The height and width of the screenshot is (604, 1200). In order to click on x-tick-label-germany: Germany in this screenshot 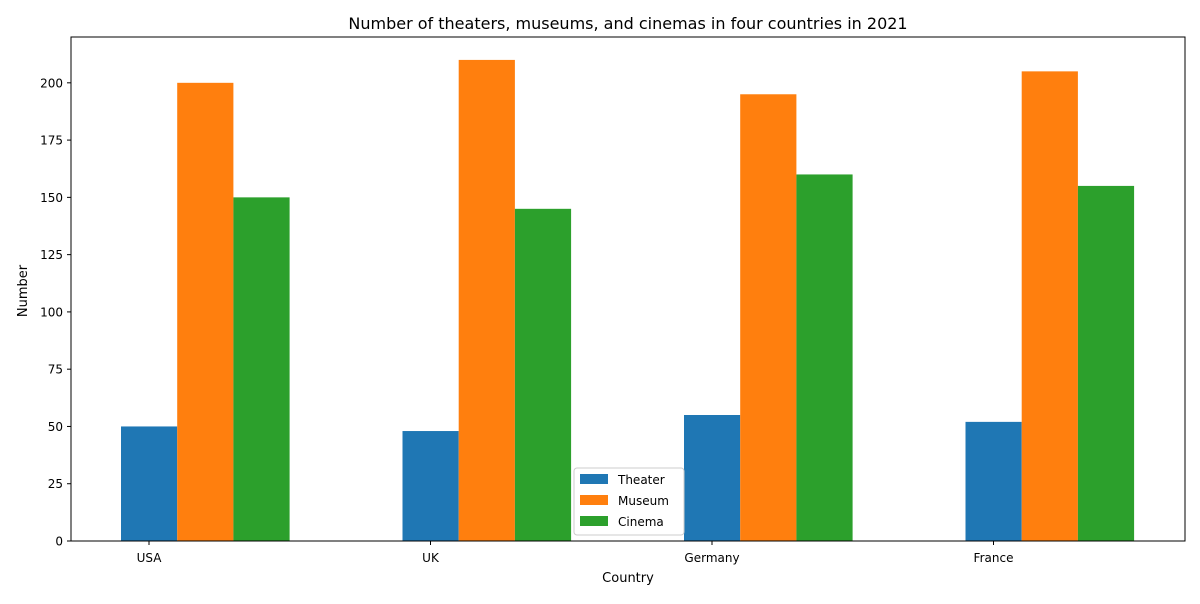, I will do `click(711, 558)`.